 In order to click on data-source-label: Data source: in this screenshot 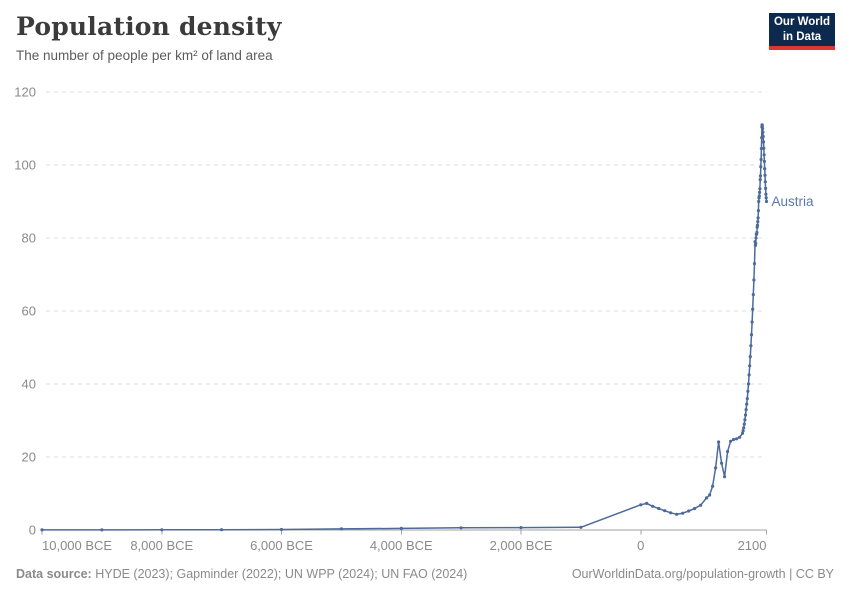, I will do `click(54, 574)`.